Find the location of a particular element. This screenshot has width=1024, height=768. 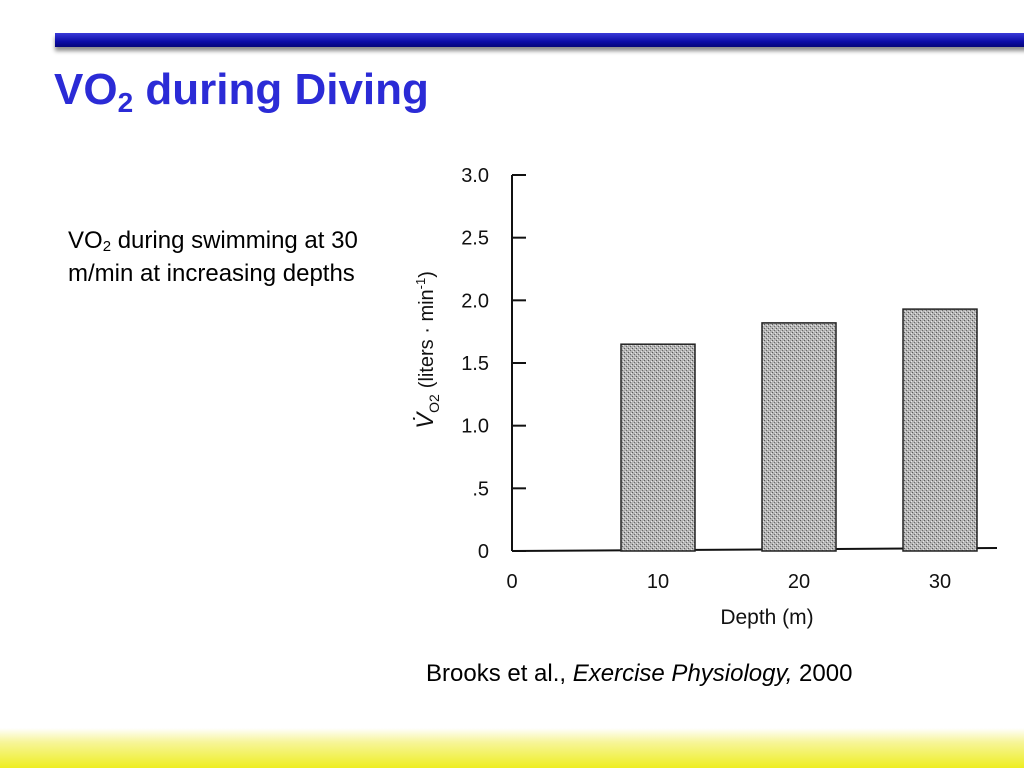

y-axis-label-units-sup: -1 is located at coordinates (420, 284).